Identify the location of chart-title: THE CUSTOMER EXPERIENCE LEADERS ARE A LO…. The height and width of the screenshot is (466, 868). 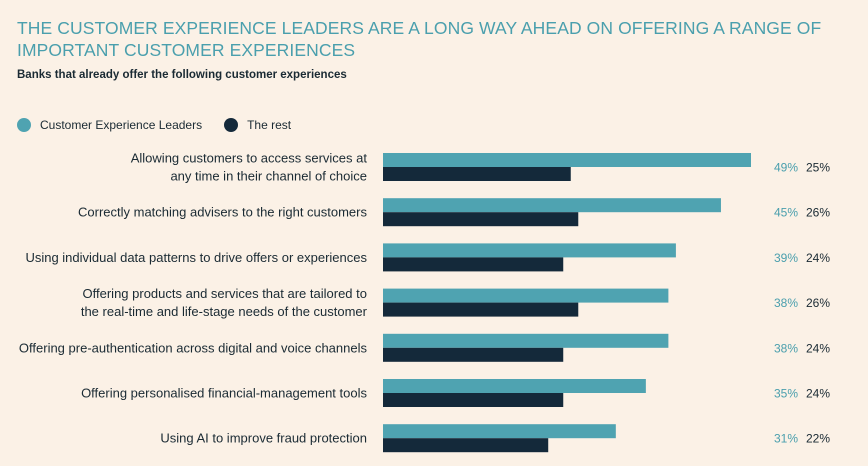
(419, 39).